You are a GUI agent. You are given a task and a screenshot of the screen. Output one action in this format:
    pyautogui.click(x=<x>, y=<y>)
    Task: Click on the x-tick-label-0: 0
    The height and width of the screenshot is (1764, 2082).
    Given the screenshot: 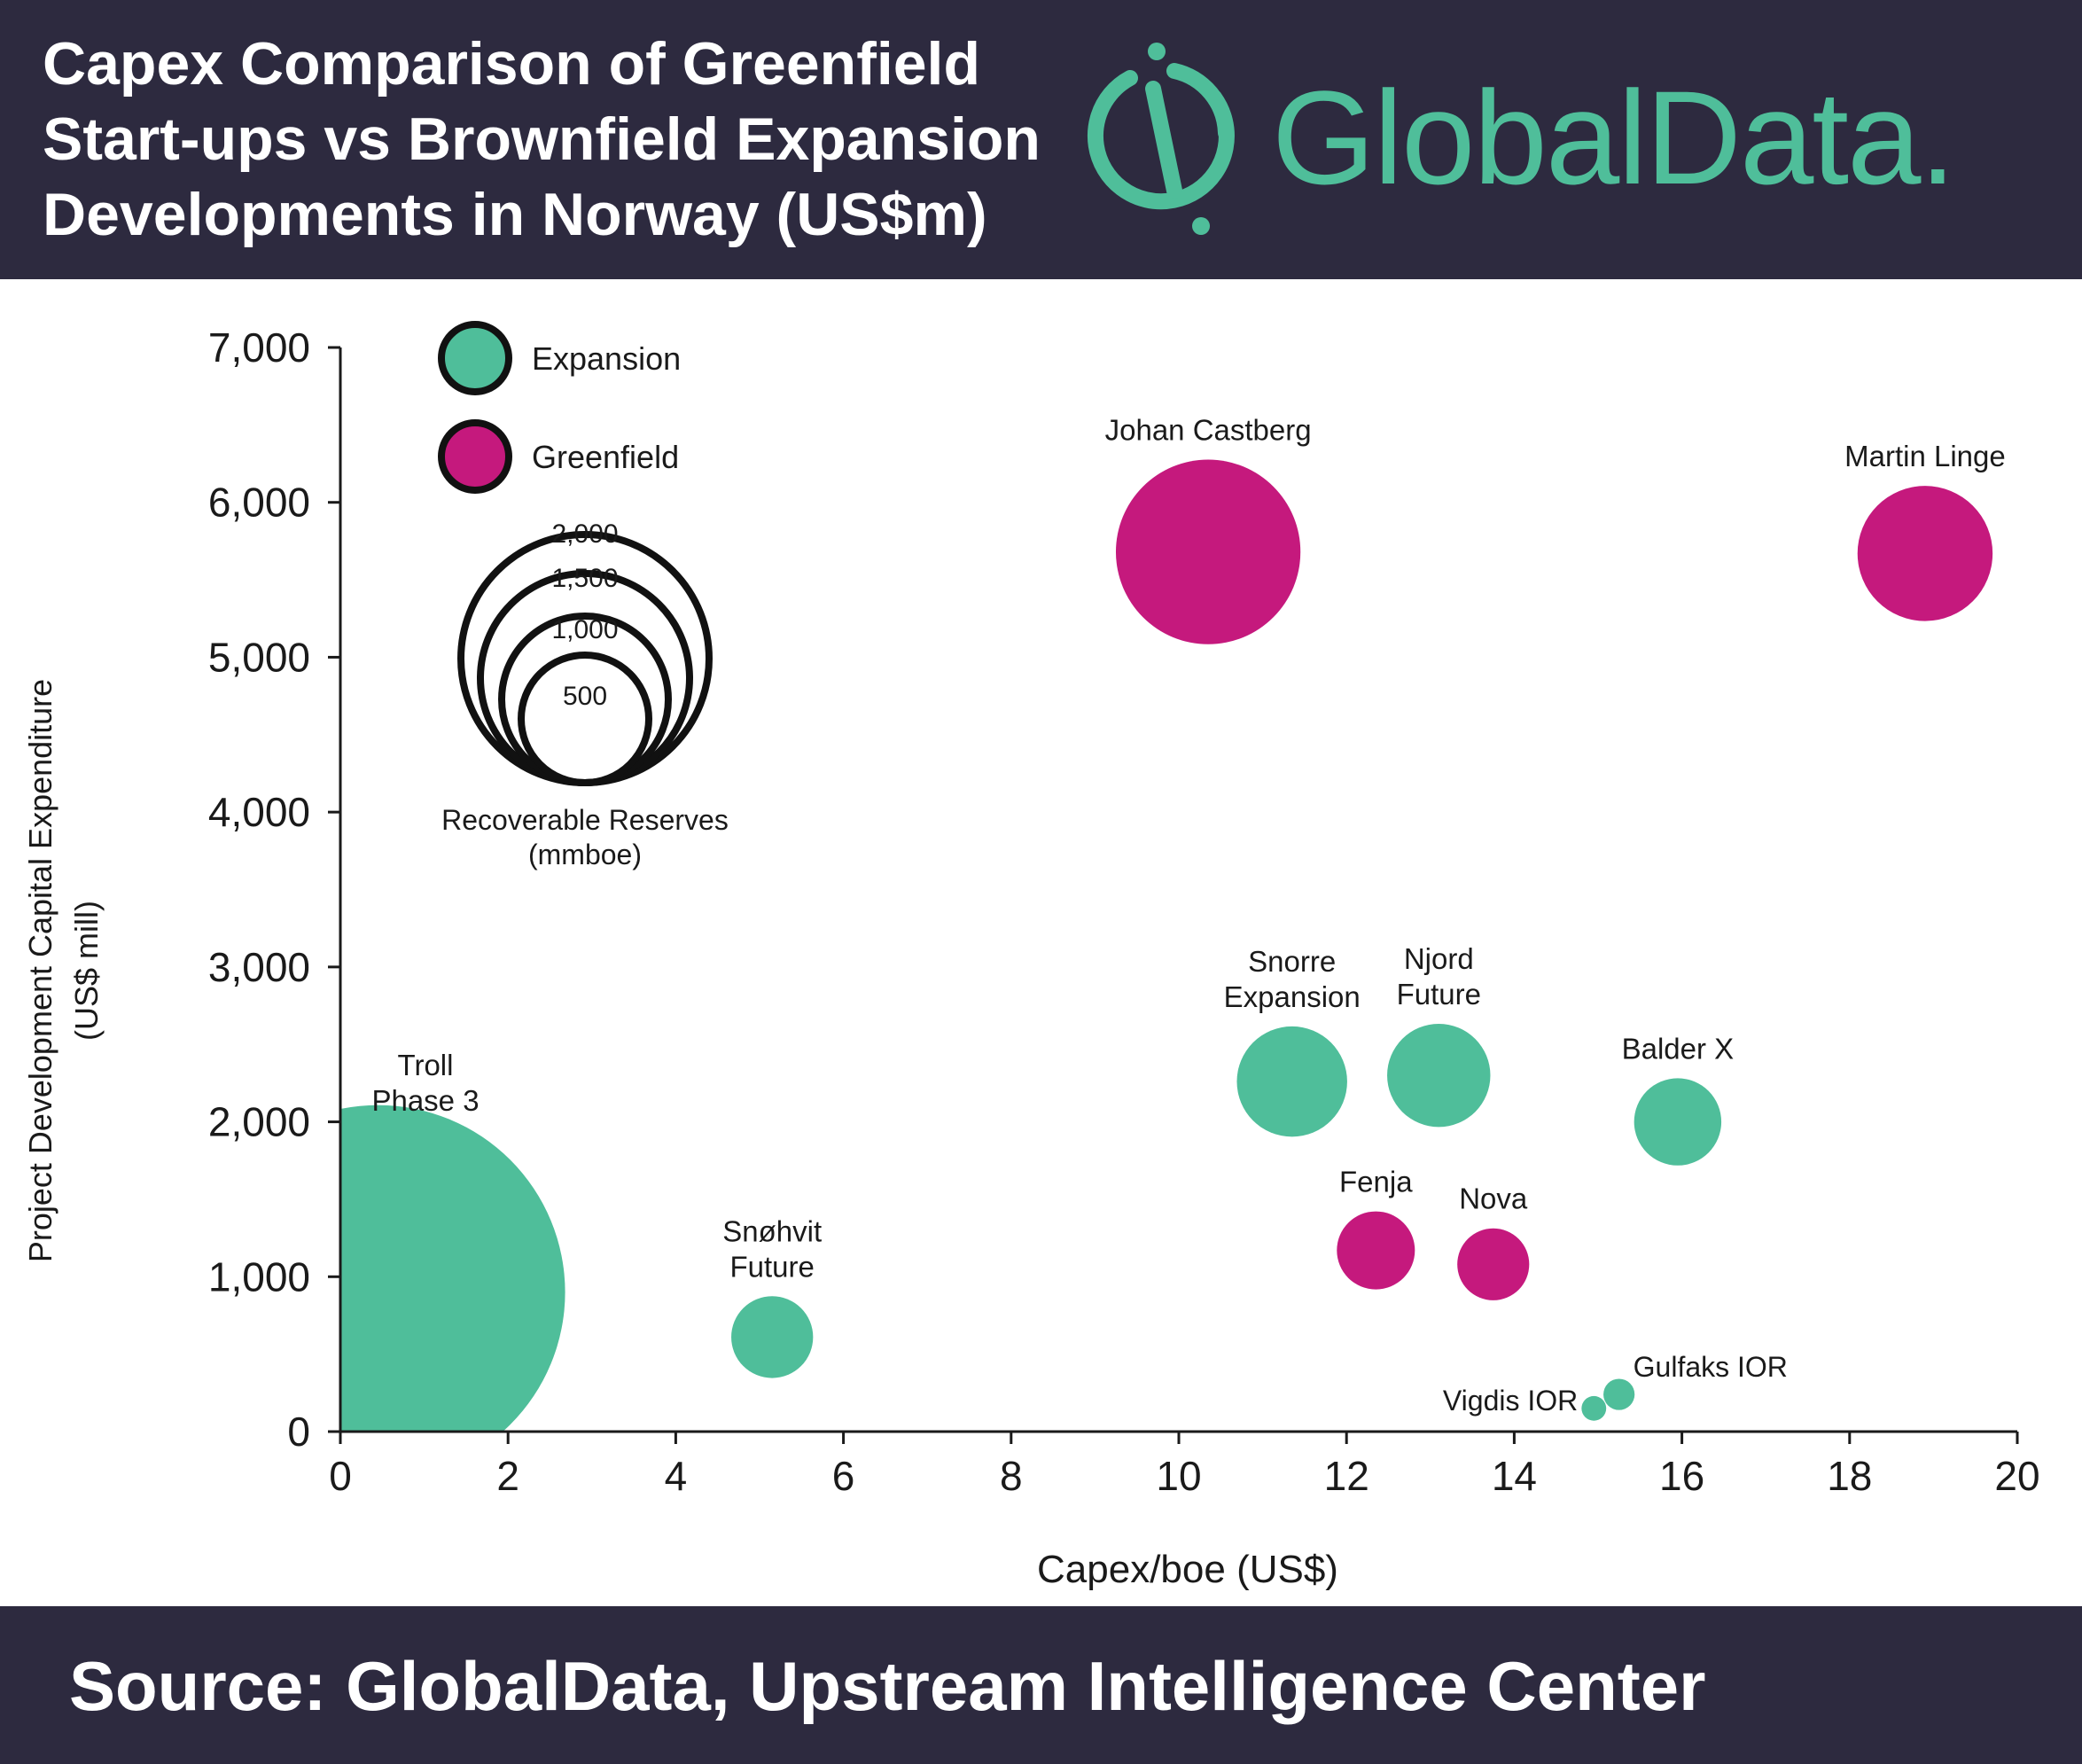 What is the action you would take?
    pyautogui.click(x=340, y=1476)
    